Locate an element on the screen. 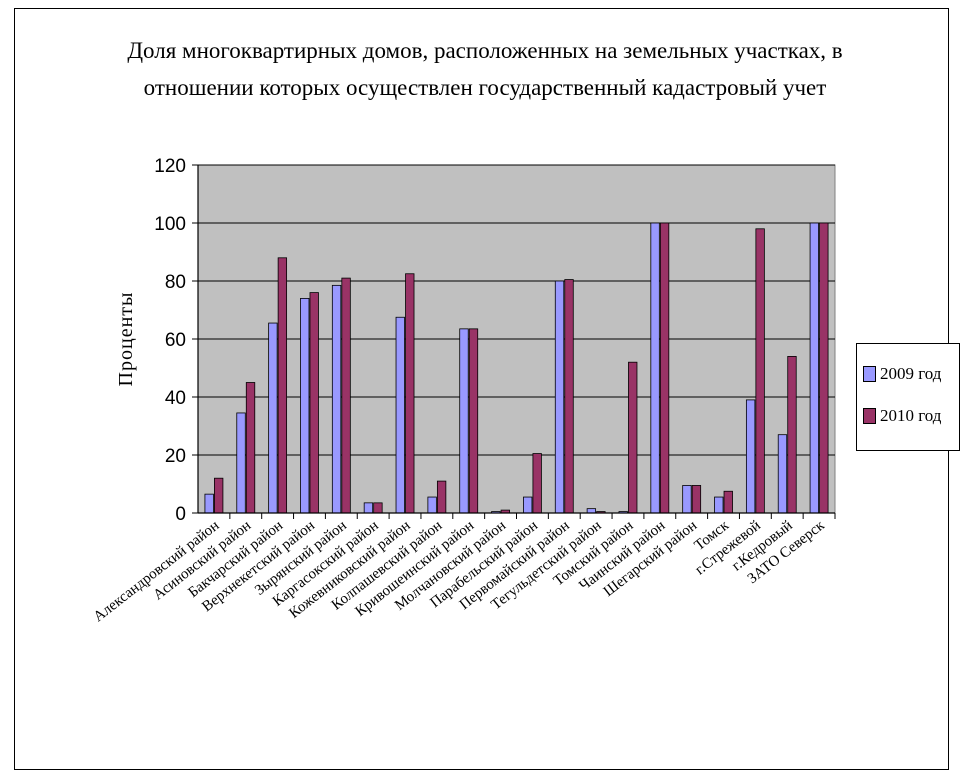 This screenshot has width=967, height=776. legend-item-2009: 2009 год is located at coordinates (902, 374).